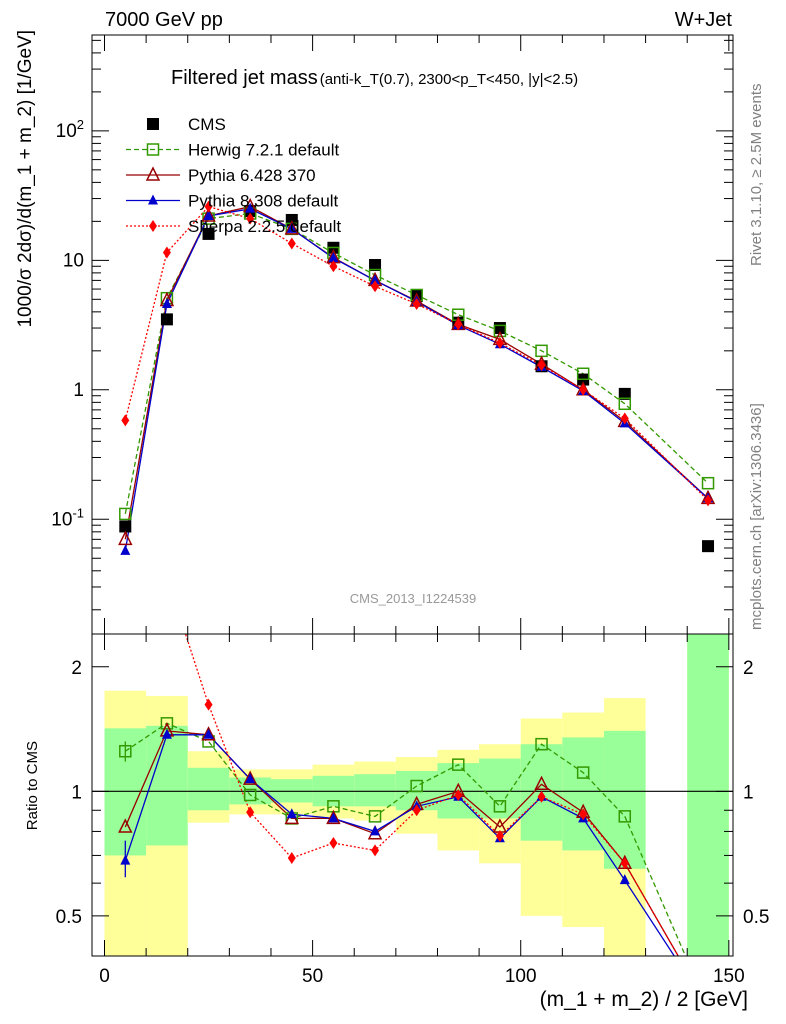 This screenshot has height=1024, width=786. I want to click on main-y-tick-label: 10², so click(70, 129).